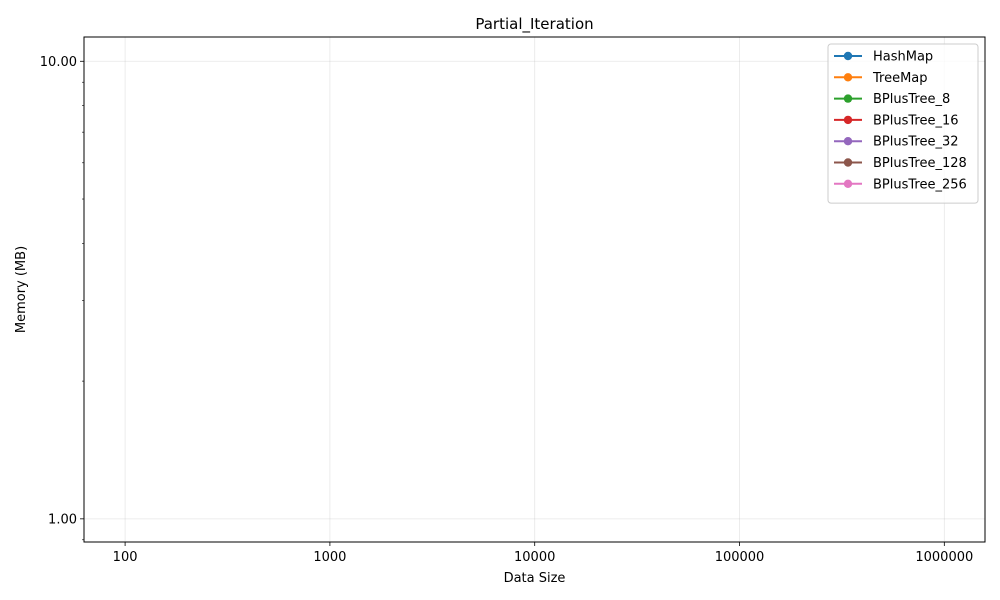 The image size is (1000, 600). Describe the element at coordinates (125, 557) in the screenshot. I see `x-tick-label: 100` at that location.